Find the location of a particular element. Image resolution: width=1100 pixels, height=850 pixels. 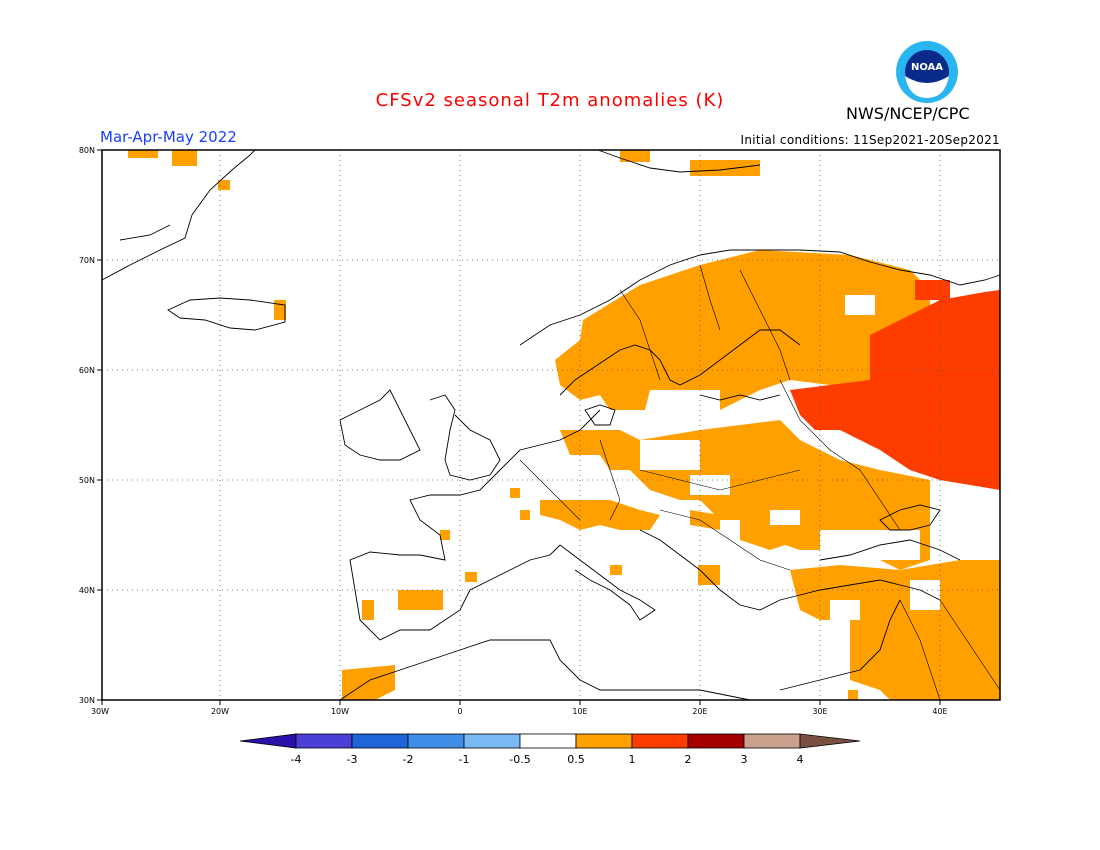

colorbar-label: -1 is located at coordinates (464, 759).